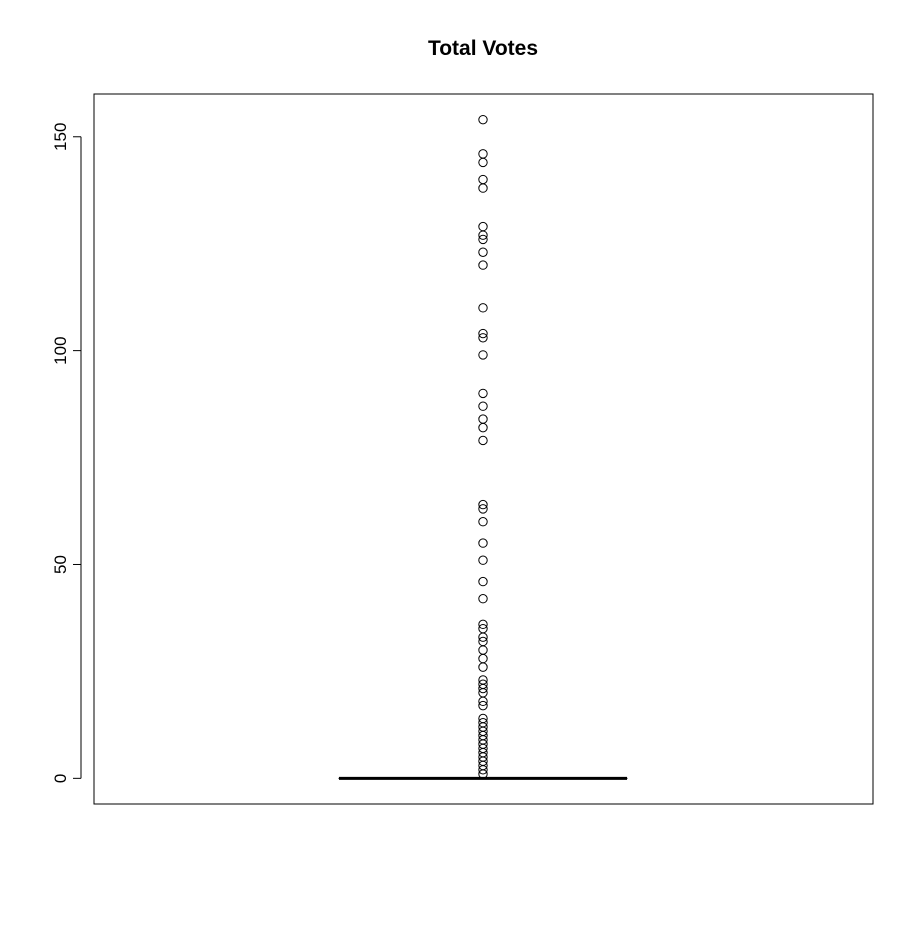  What do you see at coordinates (483, 446) in the screenshot?
I see `outlier-points` at bounding box center [483, 446].